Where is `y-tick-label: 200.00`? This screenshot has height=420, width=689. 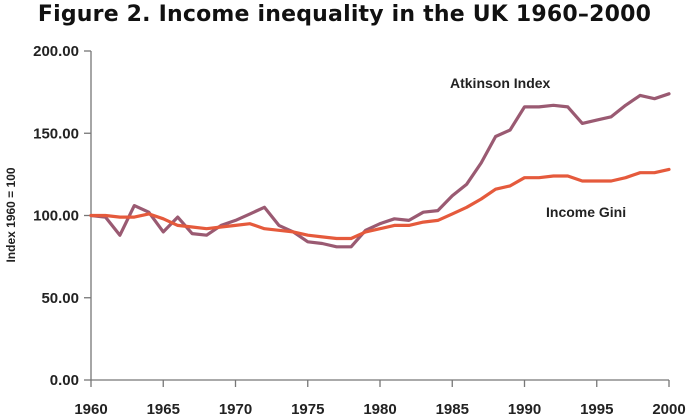
y-tick-label: 200.00 is located at coordinates (56, 51).